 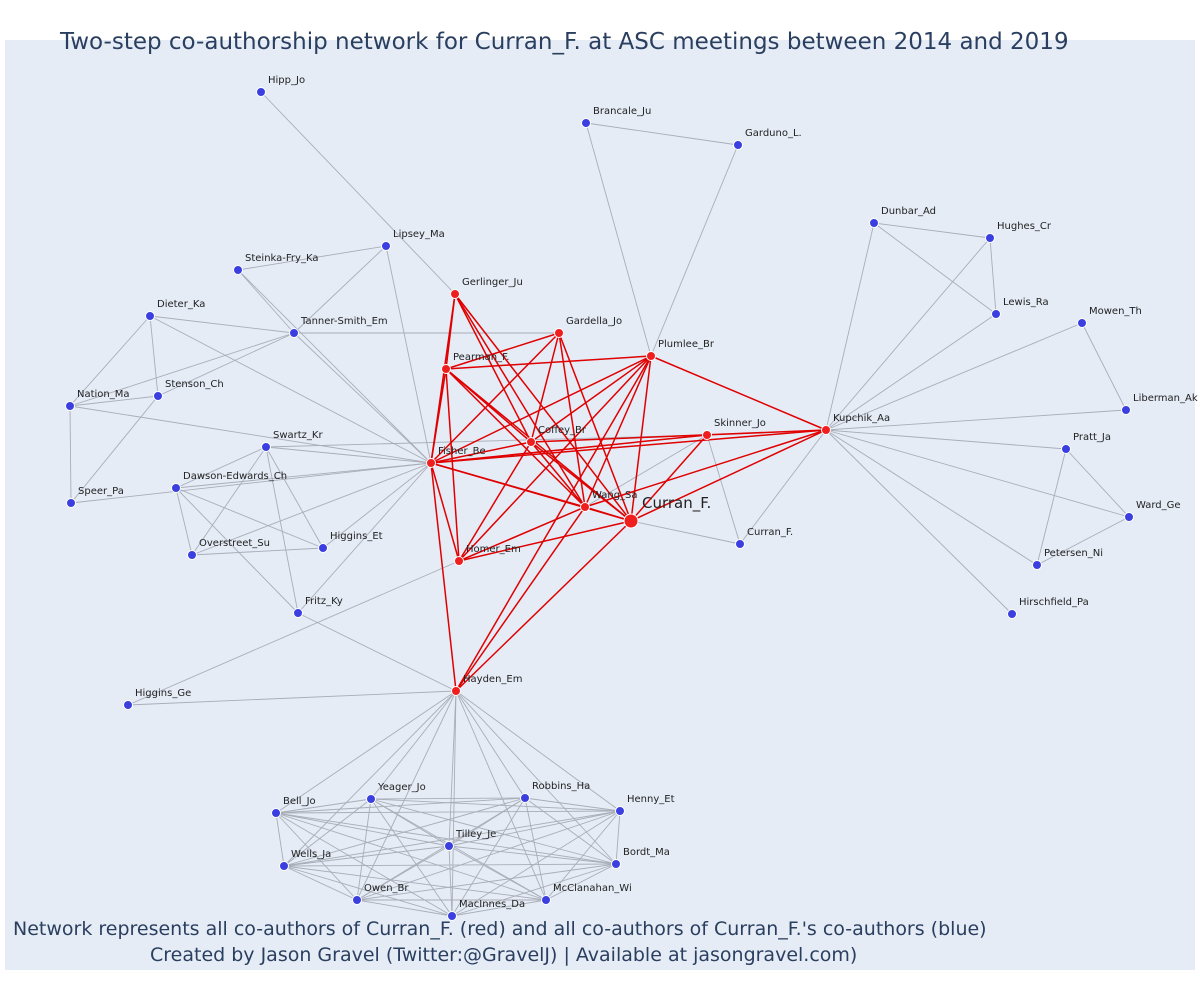 I want to click on node-label: Wang_Sa, so click(x=615, y=495).